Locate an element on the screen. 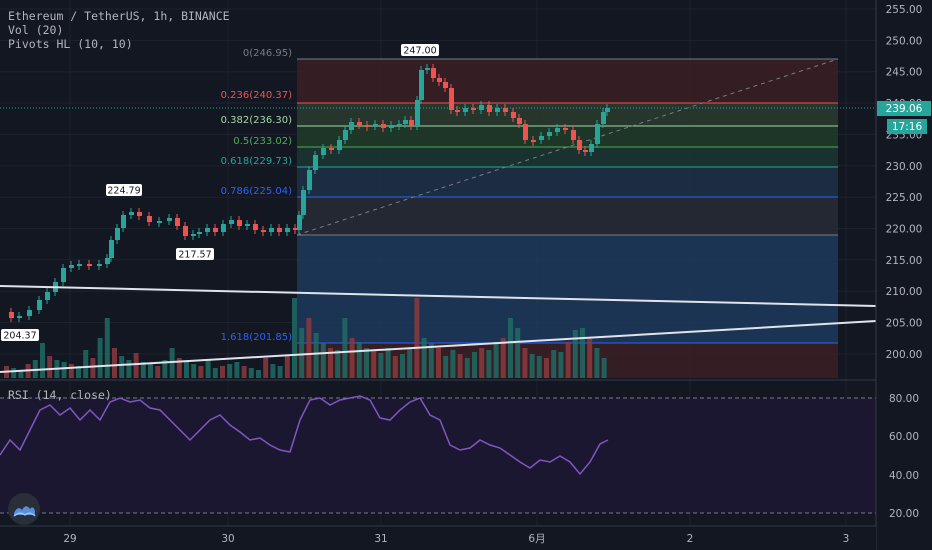  current-price-value: 239.06 is located at coordinates (904, 109).